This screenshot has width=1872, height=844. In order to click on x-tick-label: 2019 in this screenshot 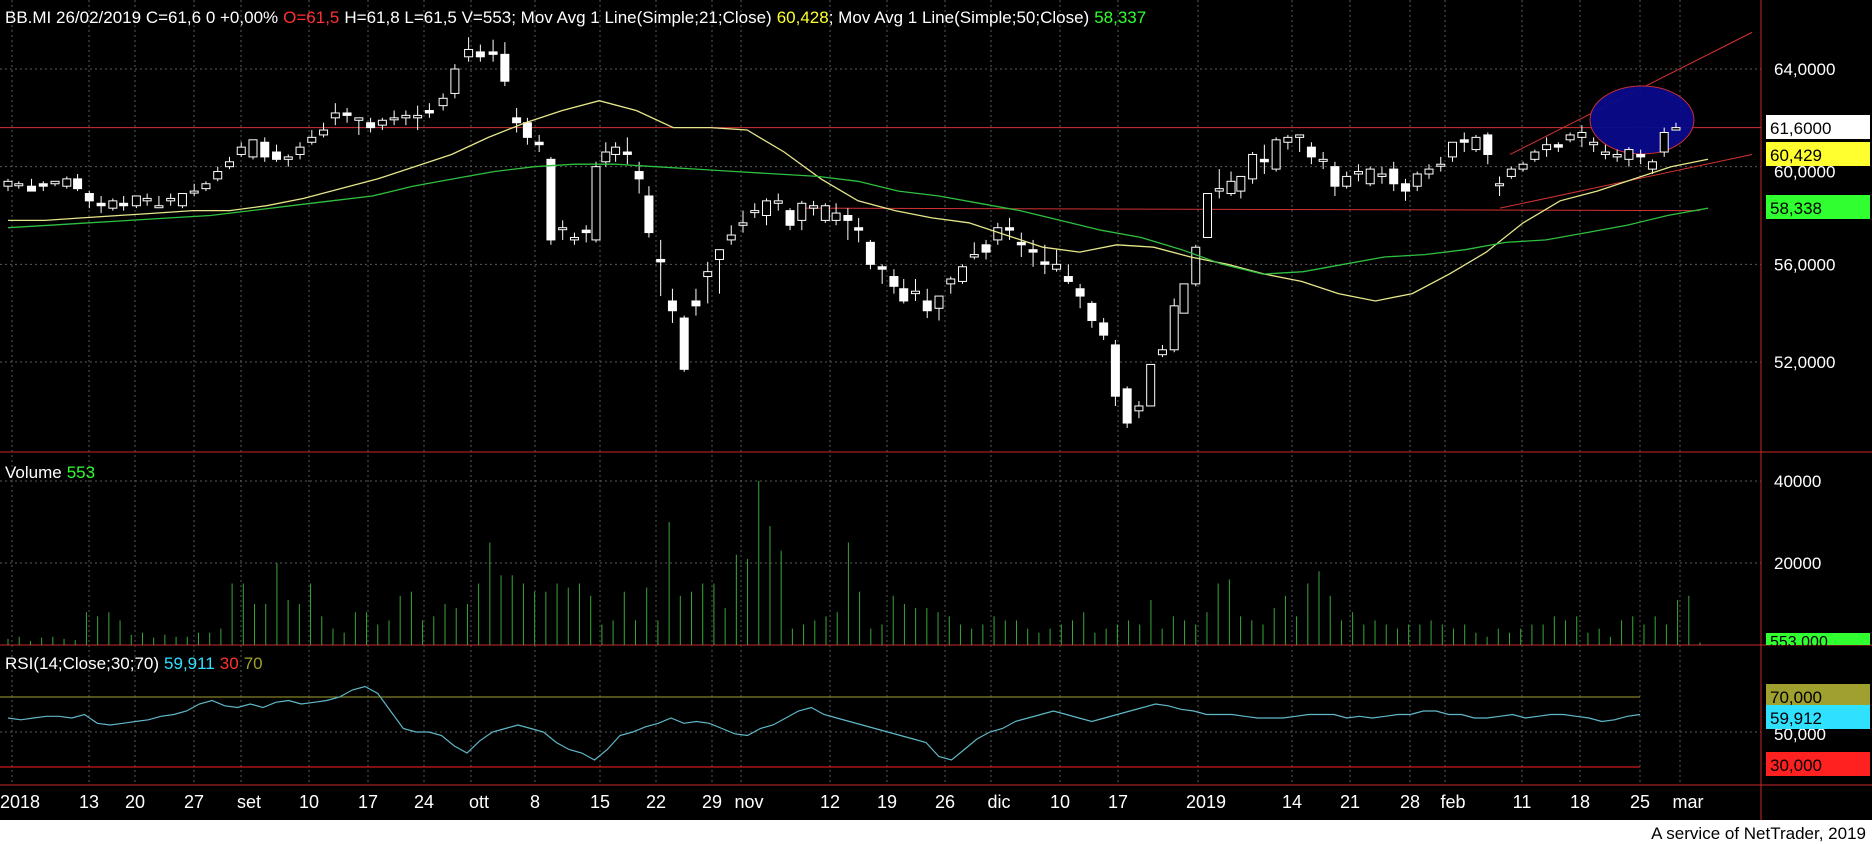, I will do `click(1206, 802)`.